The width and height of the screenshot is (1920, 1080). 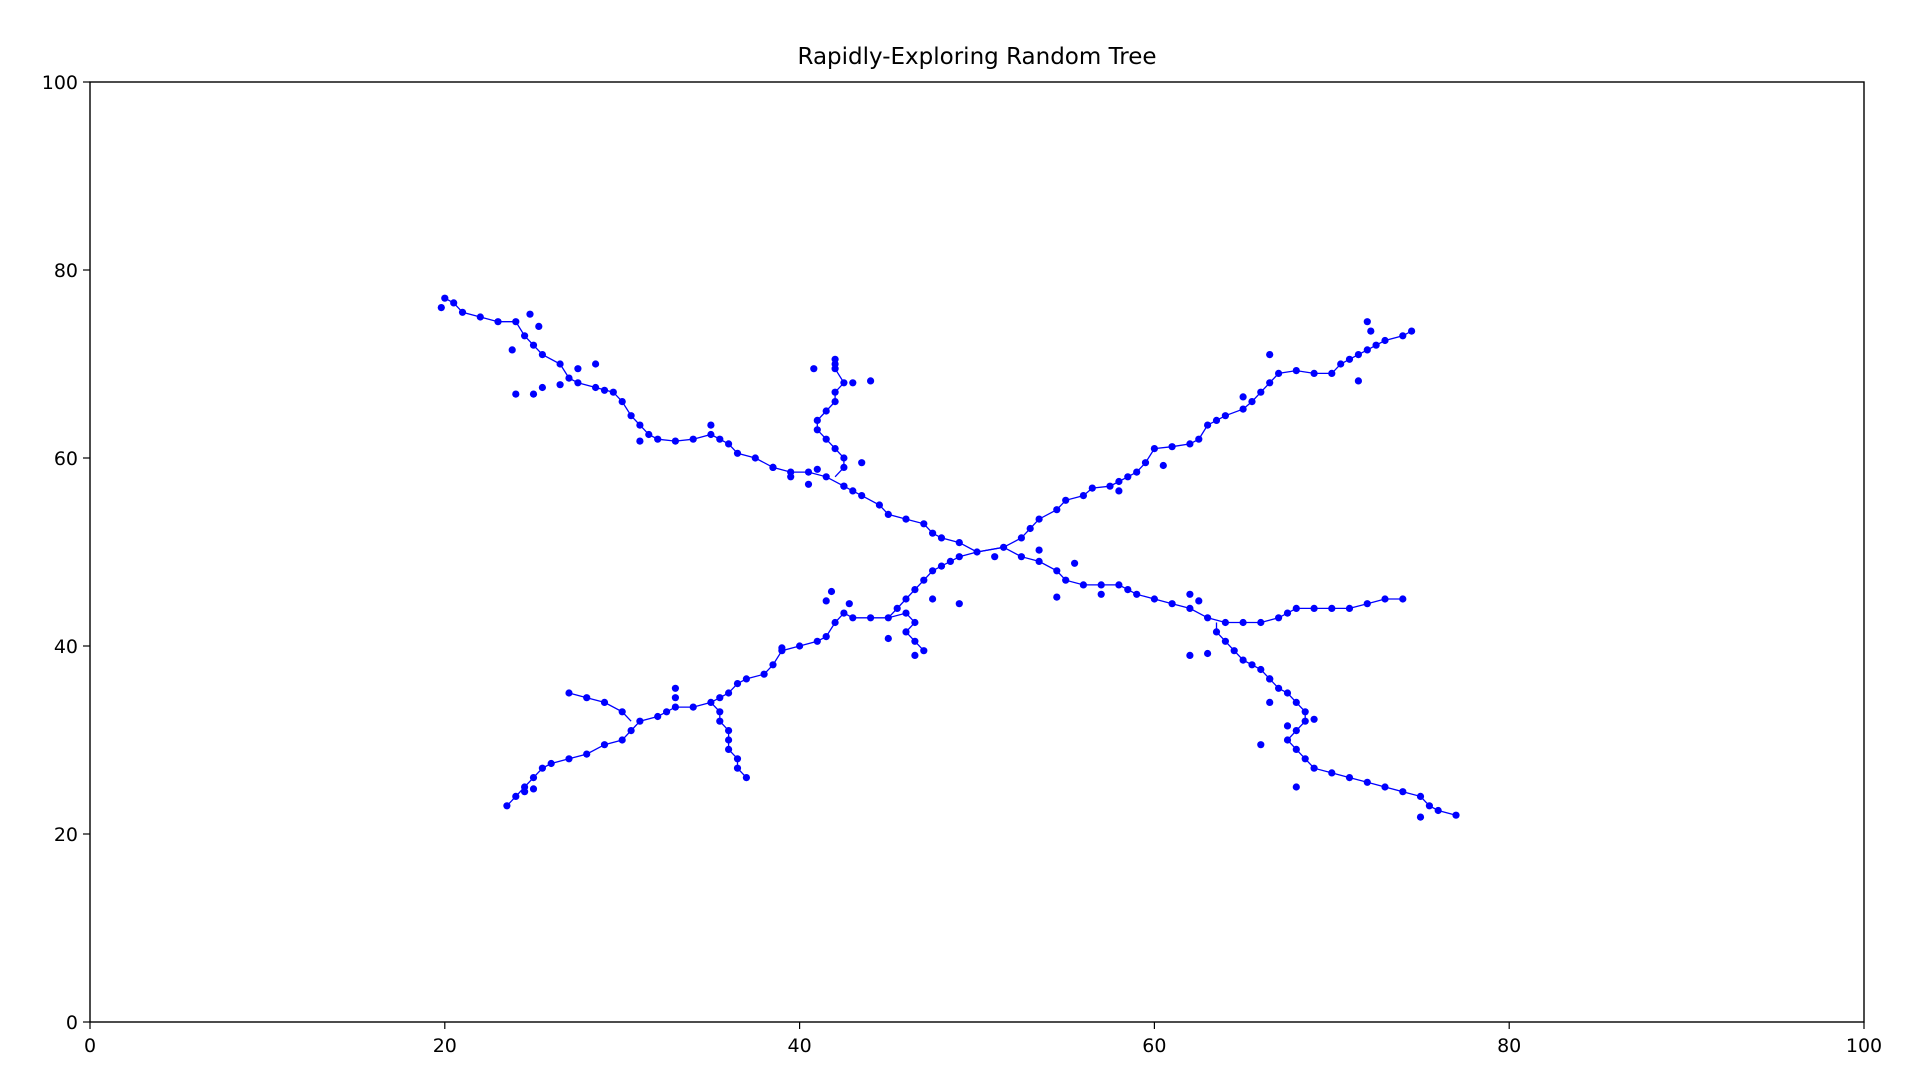 I want to click on y-tick-label: 60, so click(x=66, y=459).